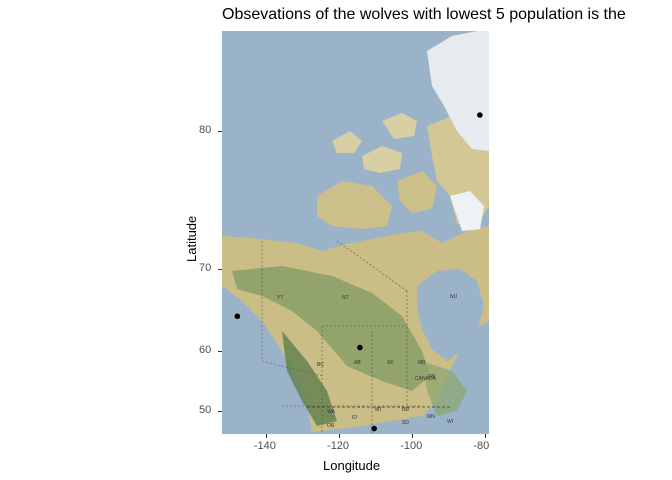 The image size is (672, 480). What do you see at coordinates (280, 298) in the screenshot?
I see `map-label: YT` at bounding box center [280, 298].